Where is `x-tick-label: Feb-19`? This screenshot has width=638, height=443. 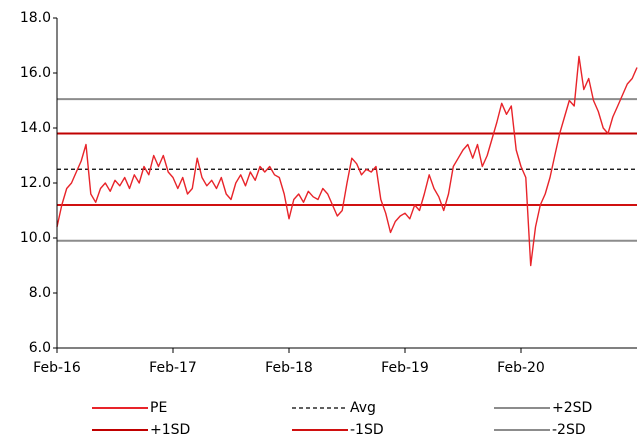 x-tick-label: Feb-19 is located at coordinates (405, 368).